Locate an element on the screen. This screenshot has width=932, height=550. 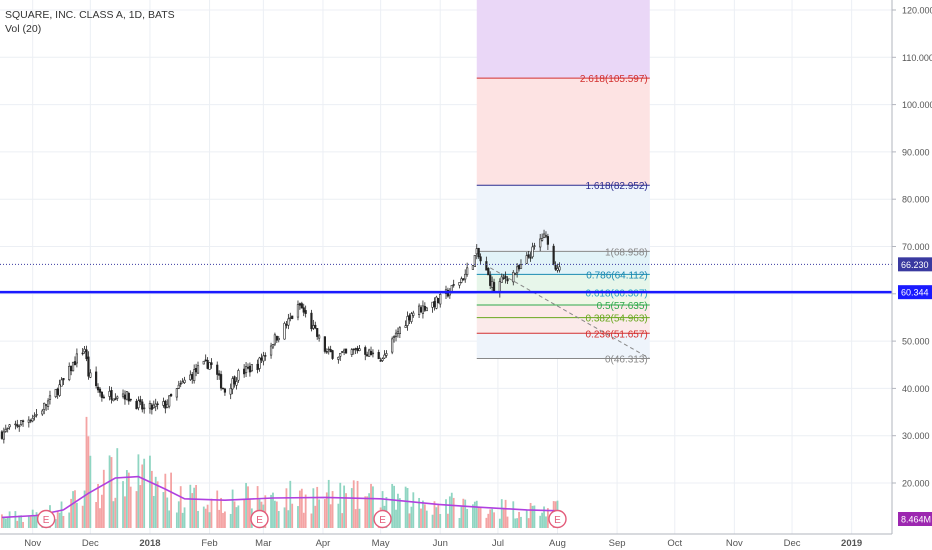
price-tick-label: 50.000 is located at coordinates (916, 342).